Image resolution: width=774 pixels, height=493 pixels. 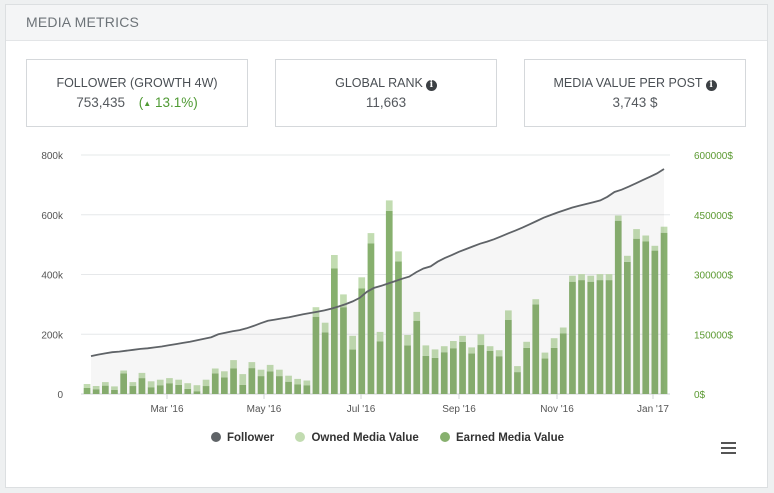 I want to click on media-value-value: 3,743 $, so click(x=635, y=102).